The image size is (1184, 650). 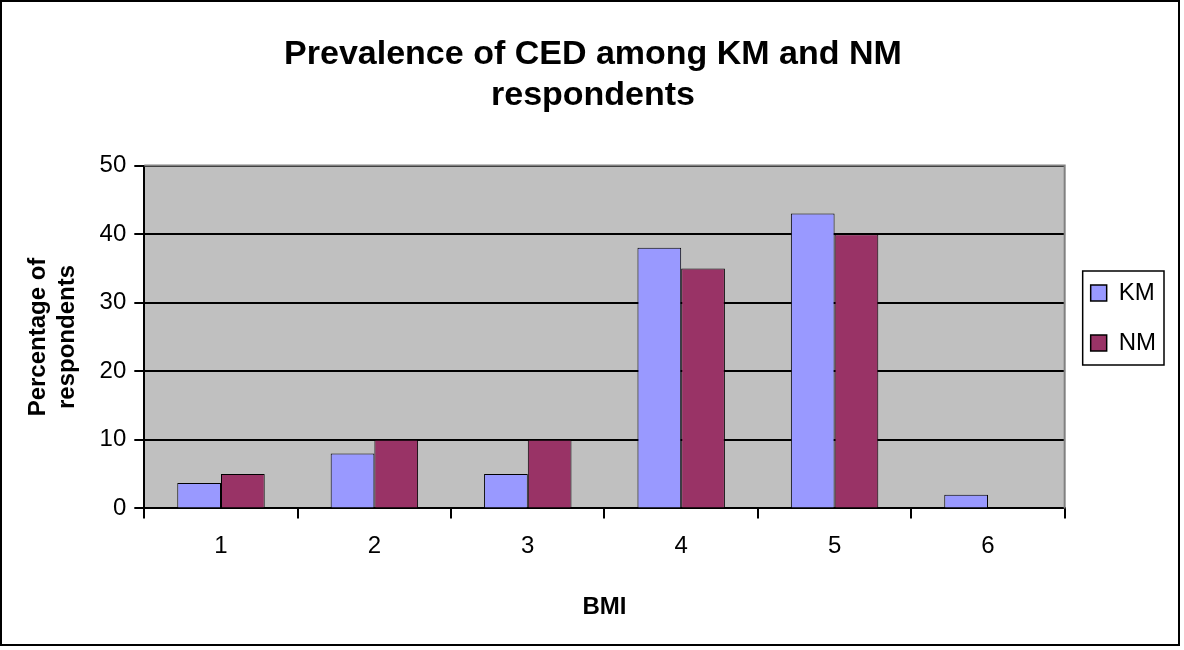 I want to click on y-tick-label: 20, so click(x=113, y=369).